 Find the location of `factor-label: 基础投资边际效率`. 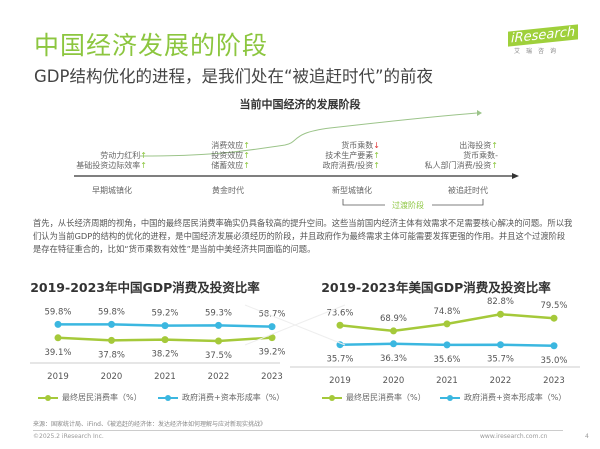

factor-label: 基础投资边际效率 is located at coordinates (108, 165).